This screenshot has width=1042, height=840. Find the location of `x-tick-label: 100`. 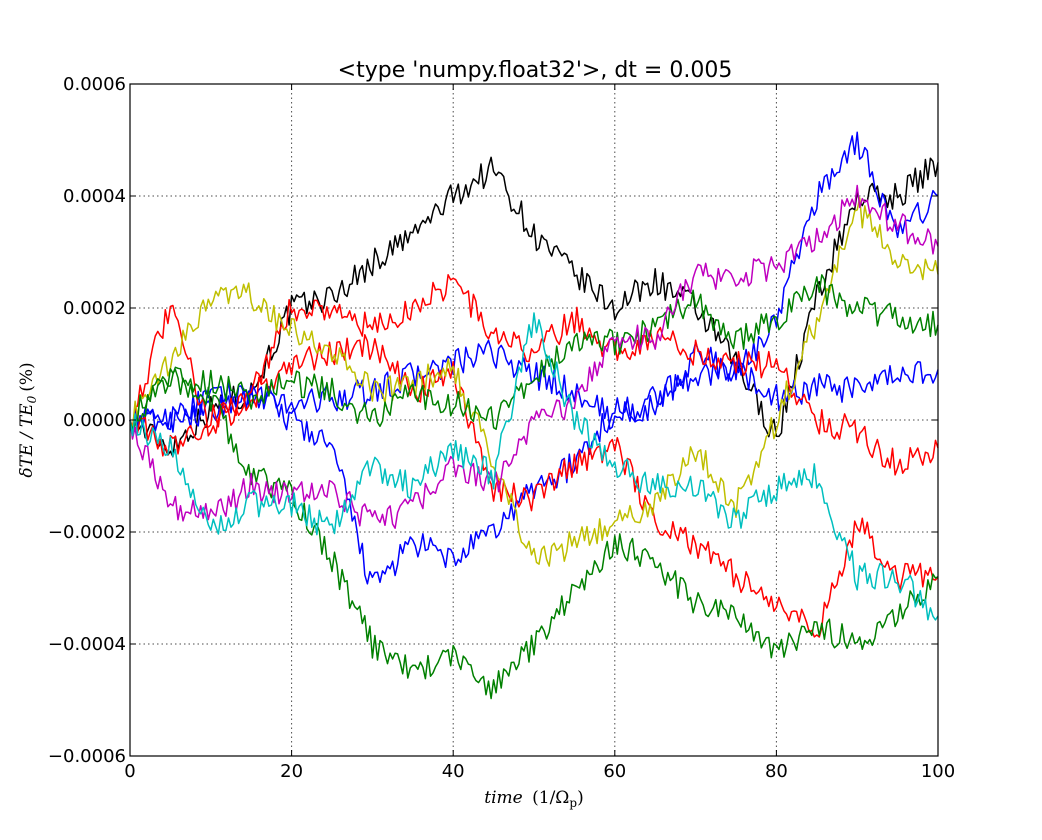

x-tick-label: 100 is located at coordinates (938, 771).